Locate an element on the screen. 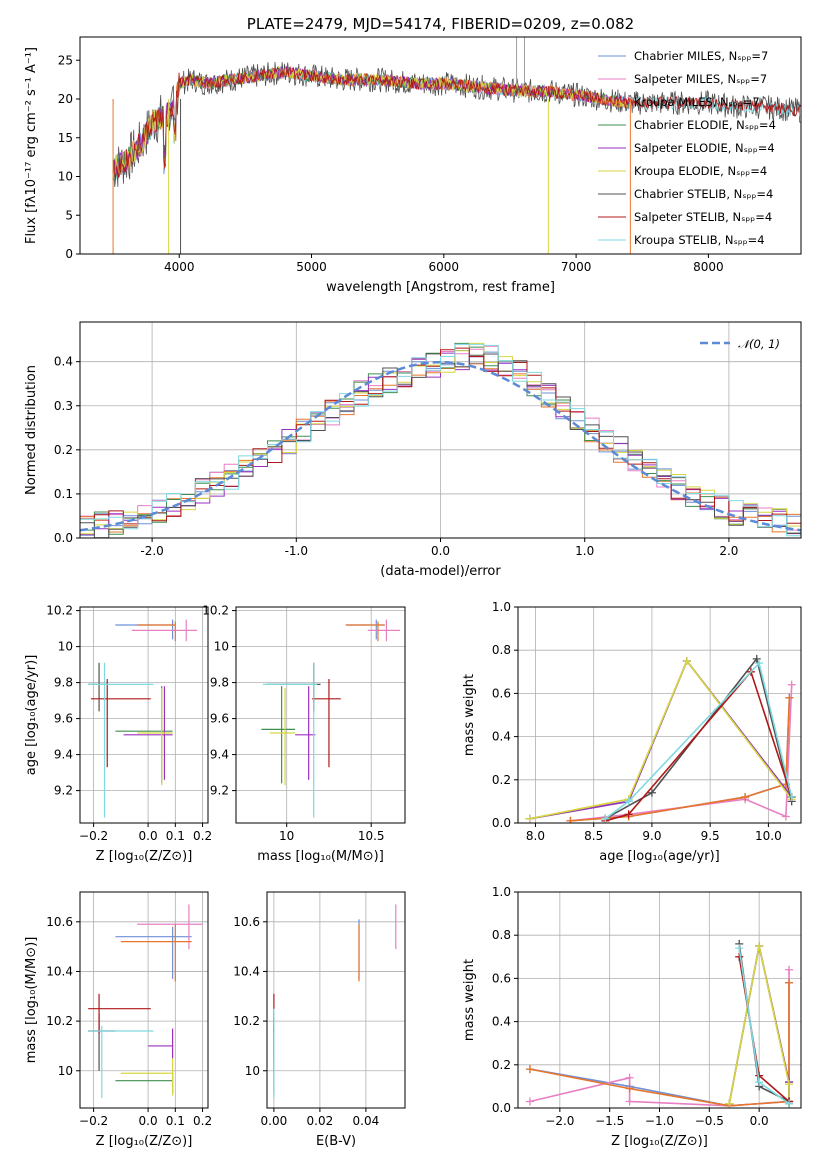 The height and width of the screenshot is (1170, 819). x-tick-label: −0.5 is located at coordinates (709, 1121).